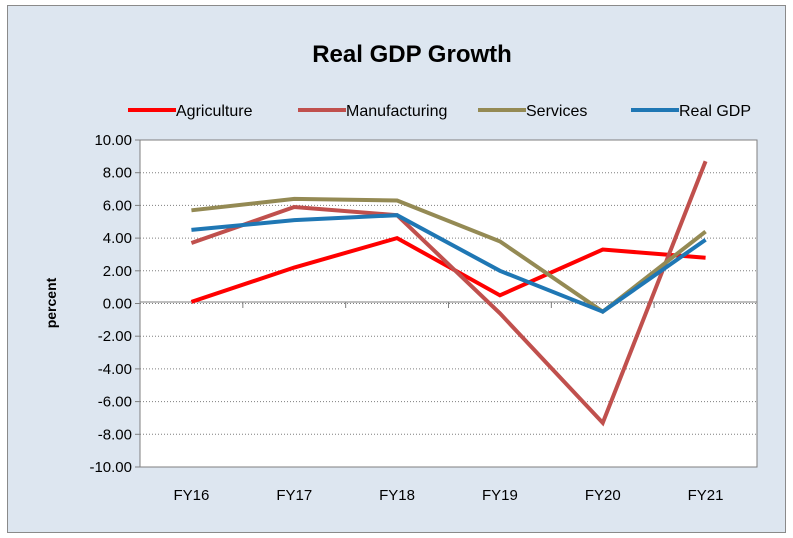 The width and height of the screenshot is (793, 538). I want to click on y-tick-label: 0.00, so click(117, 304).